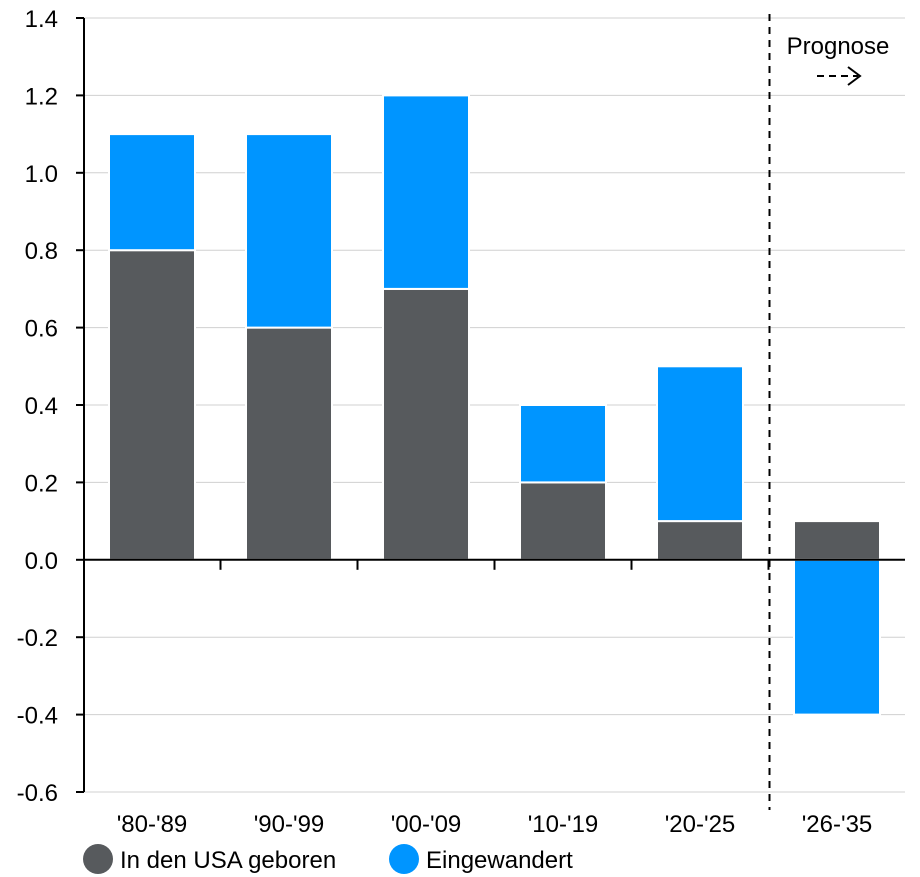  What do you see at coordinates (499, 860) in the screenshot?
I see `legend-label: Eingewandert` at bounding box center [499, 860].